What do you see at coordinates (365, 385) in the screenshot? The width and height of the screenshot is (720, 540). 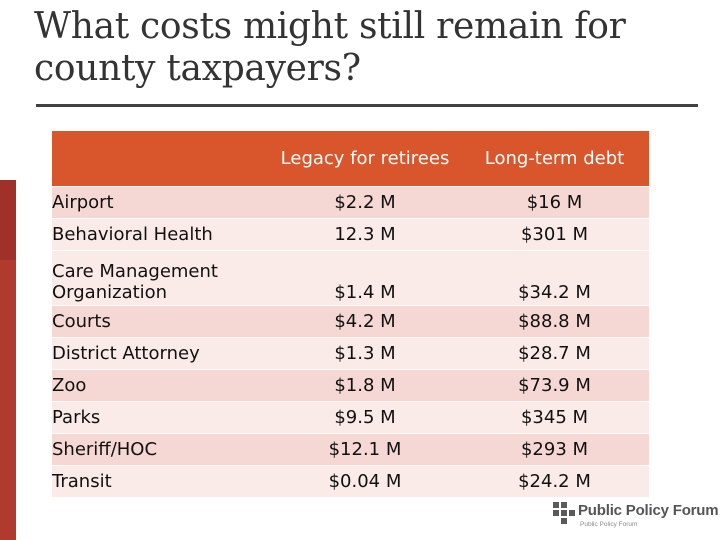 I see `legacy-value: $1.8 M` at bounding box center [365, 385].